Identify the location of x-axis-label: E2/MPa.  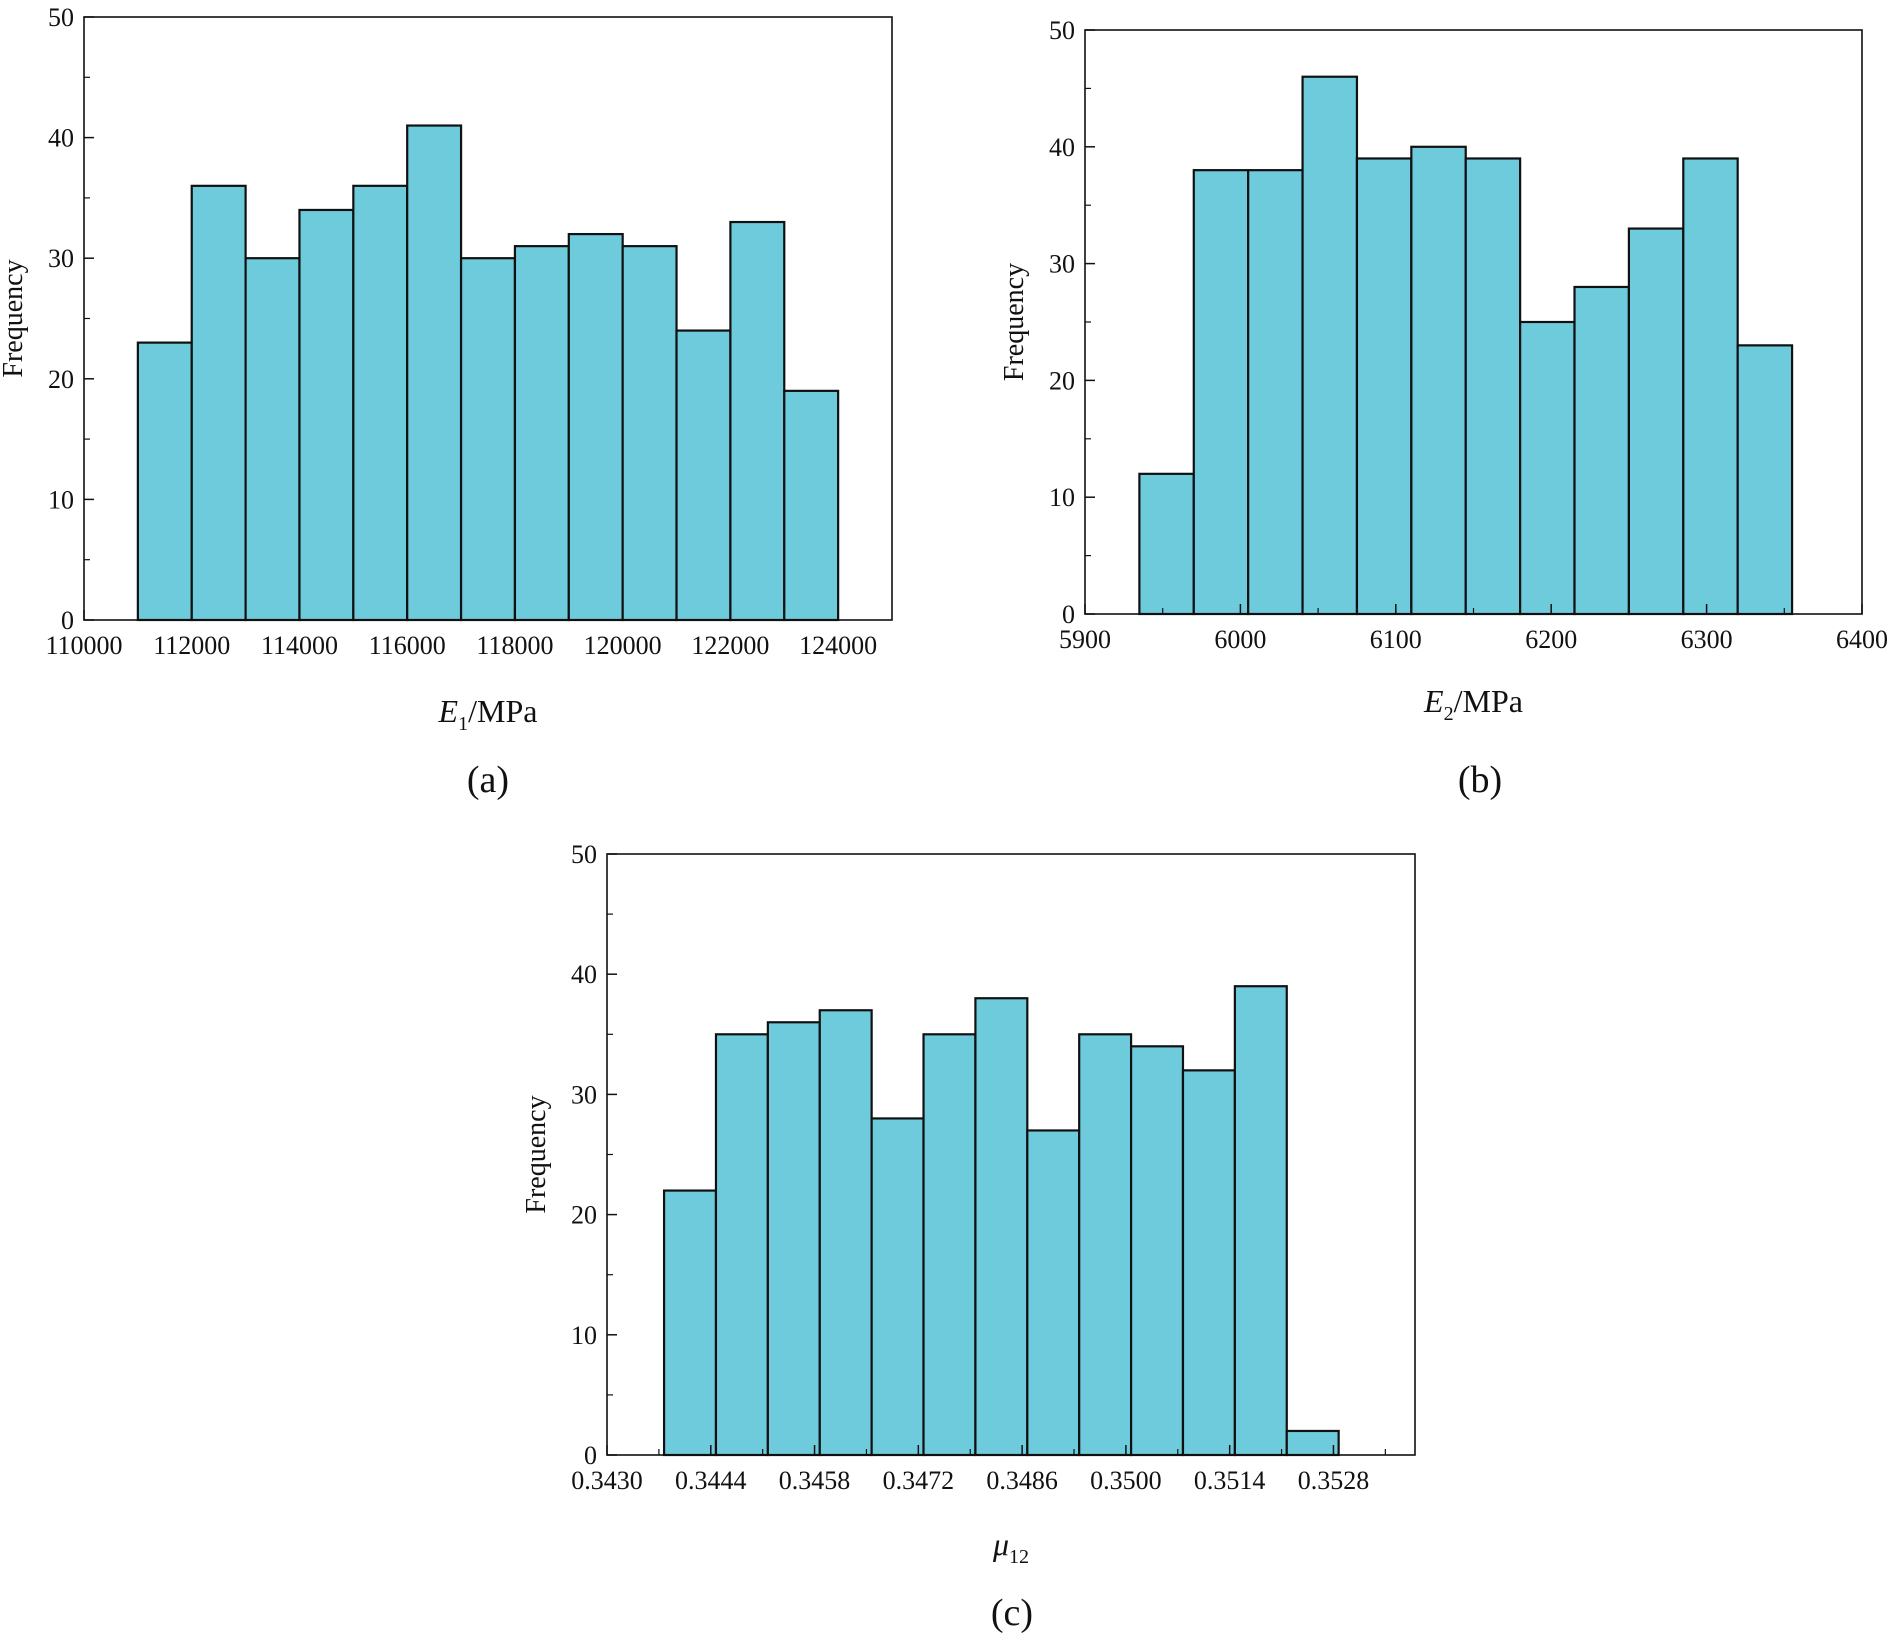
(1473, 704).